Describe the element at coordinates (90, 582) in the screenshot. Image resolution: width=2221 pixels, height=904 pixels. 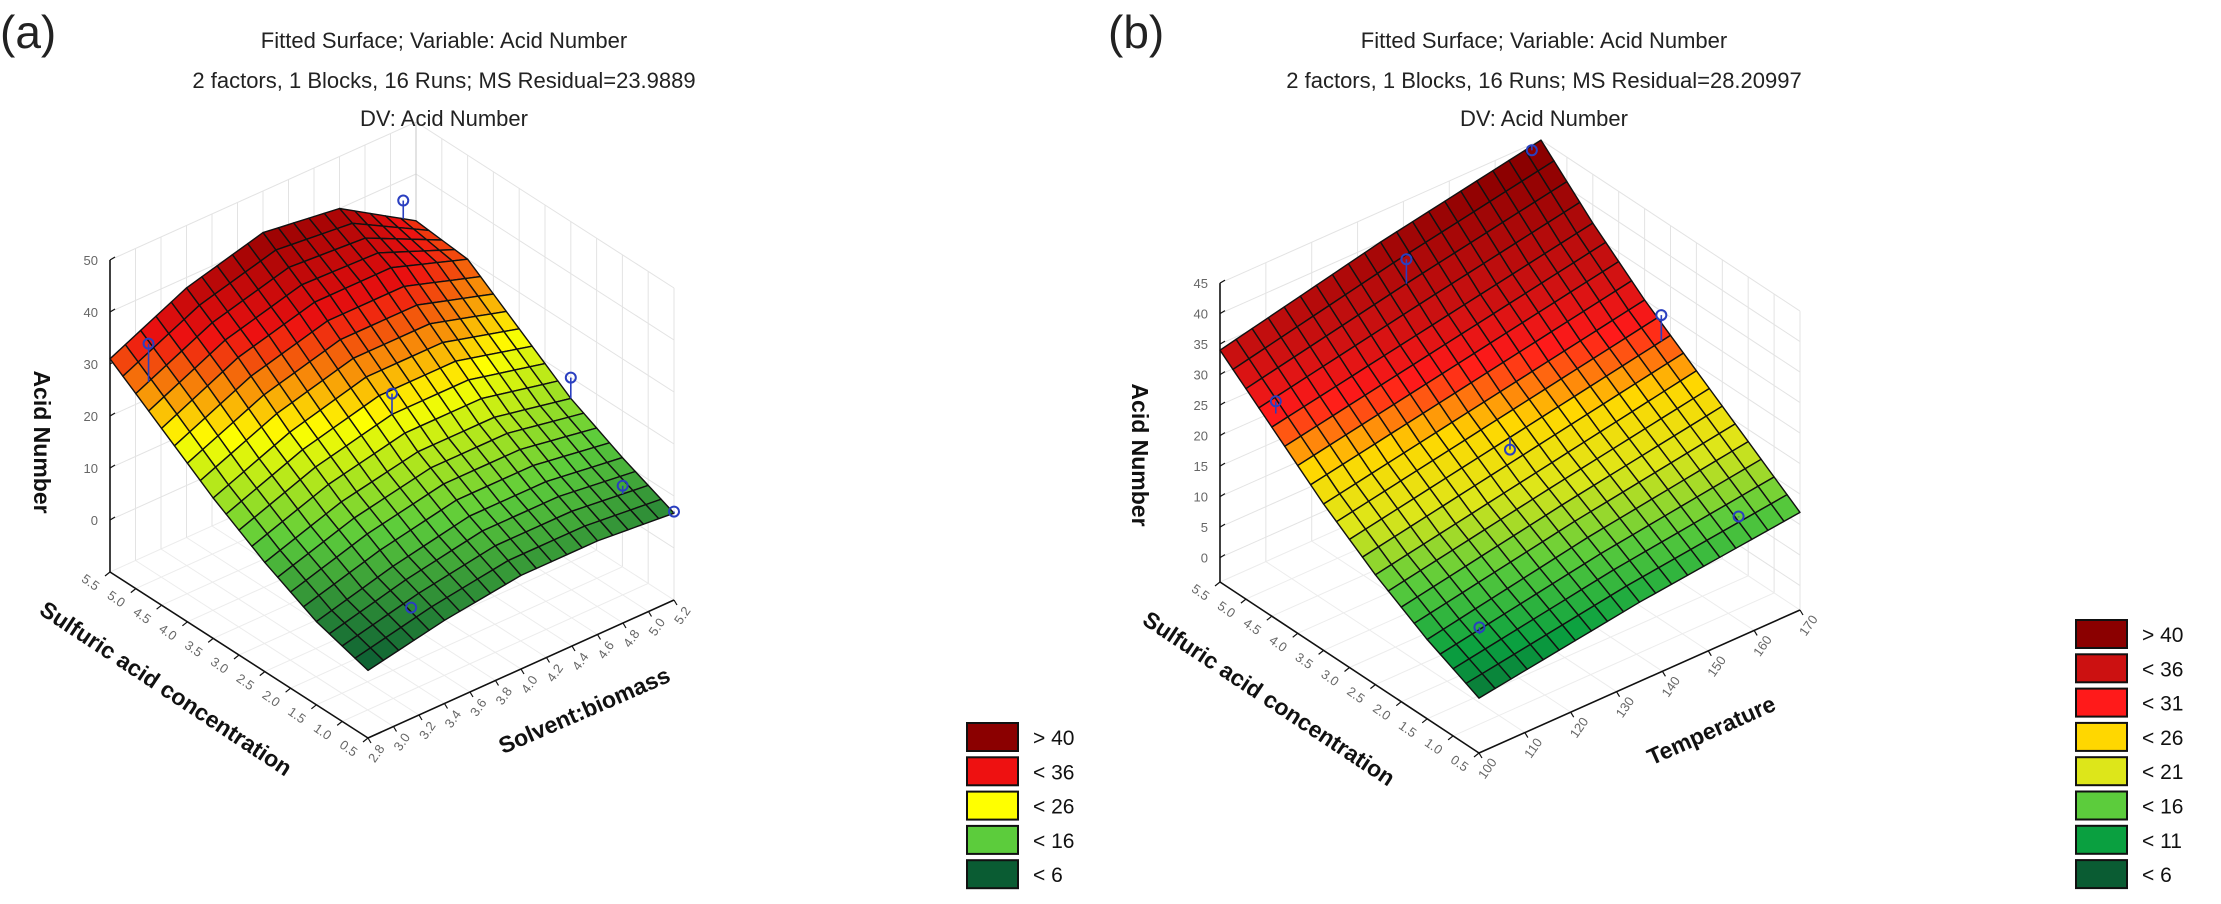
I see `x-tick-label: 5.5` at that location.